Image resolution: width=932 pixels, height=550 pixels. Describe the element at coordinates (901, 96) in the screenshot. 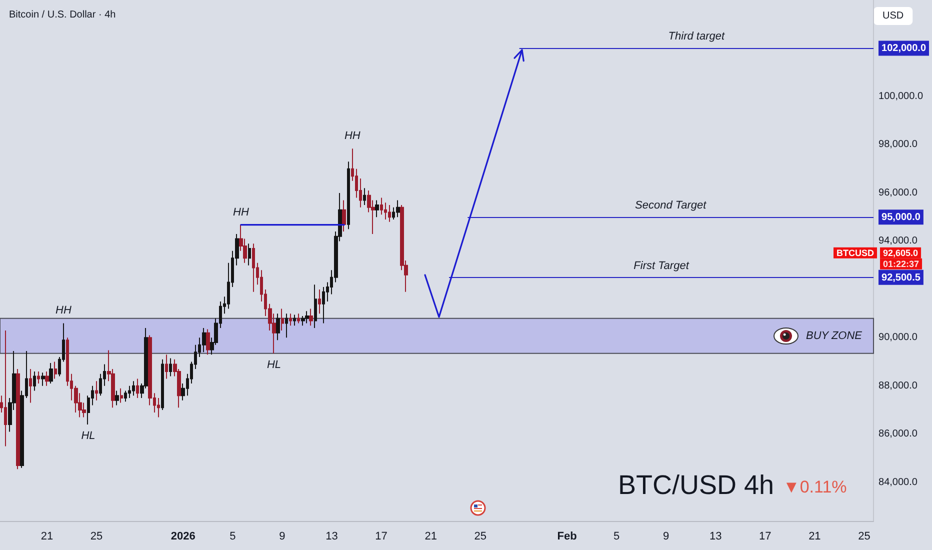

I see `y-tick-label: 100,000.0` at that location.